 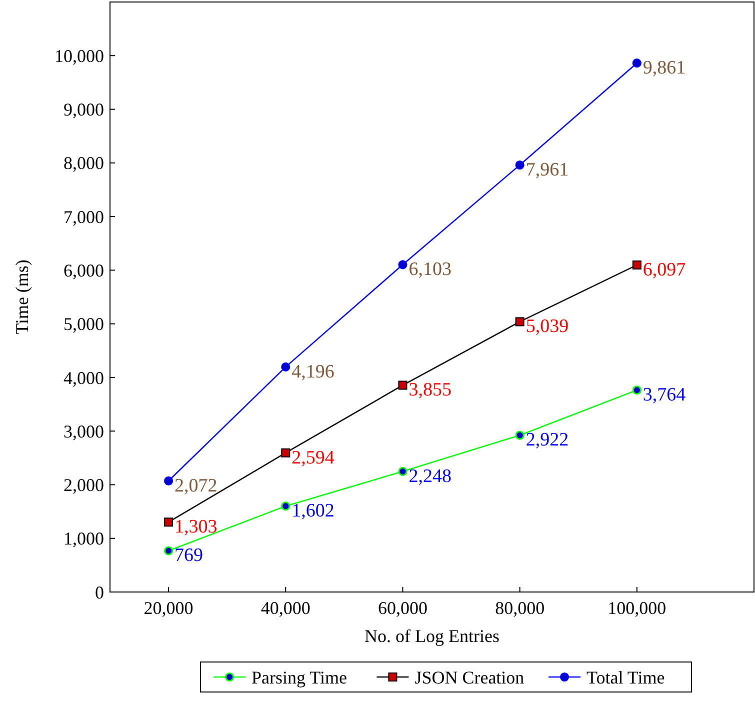 I want to click on x-tick-label: 40,000, so click(x=285, y=608).